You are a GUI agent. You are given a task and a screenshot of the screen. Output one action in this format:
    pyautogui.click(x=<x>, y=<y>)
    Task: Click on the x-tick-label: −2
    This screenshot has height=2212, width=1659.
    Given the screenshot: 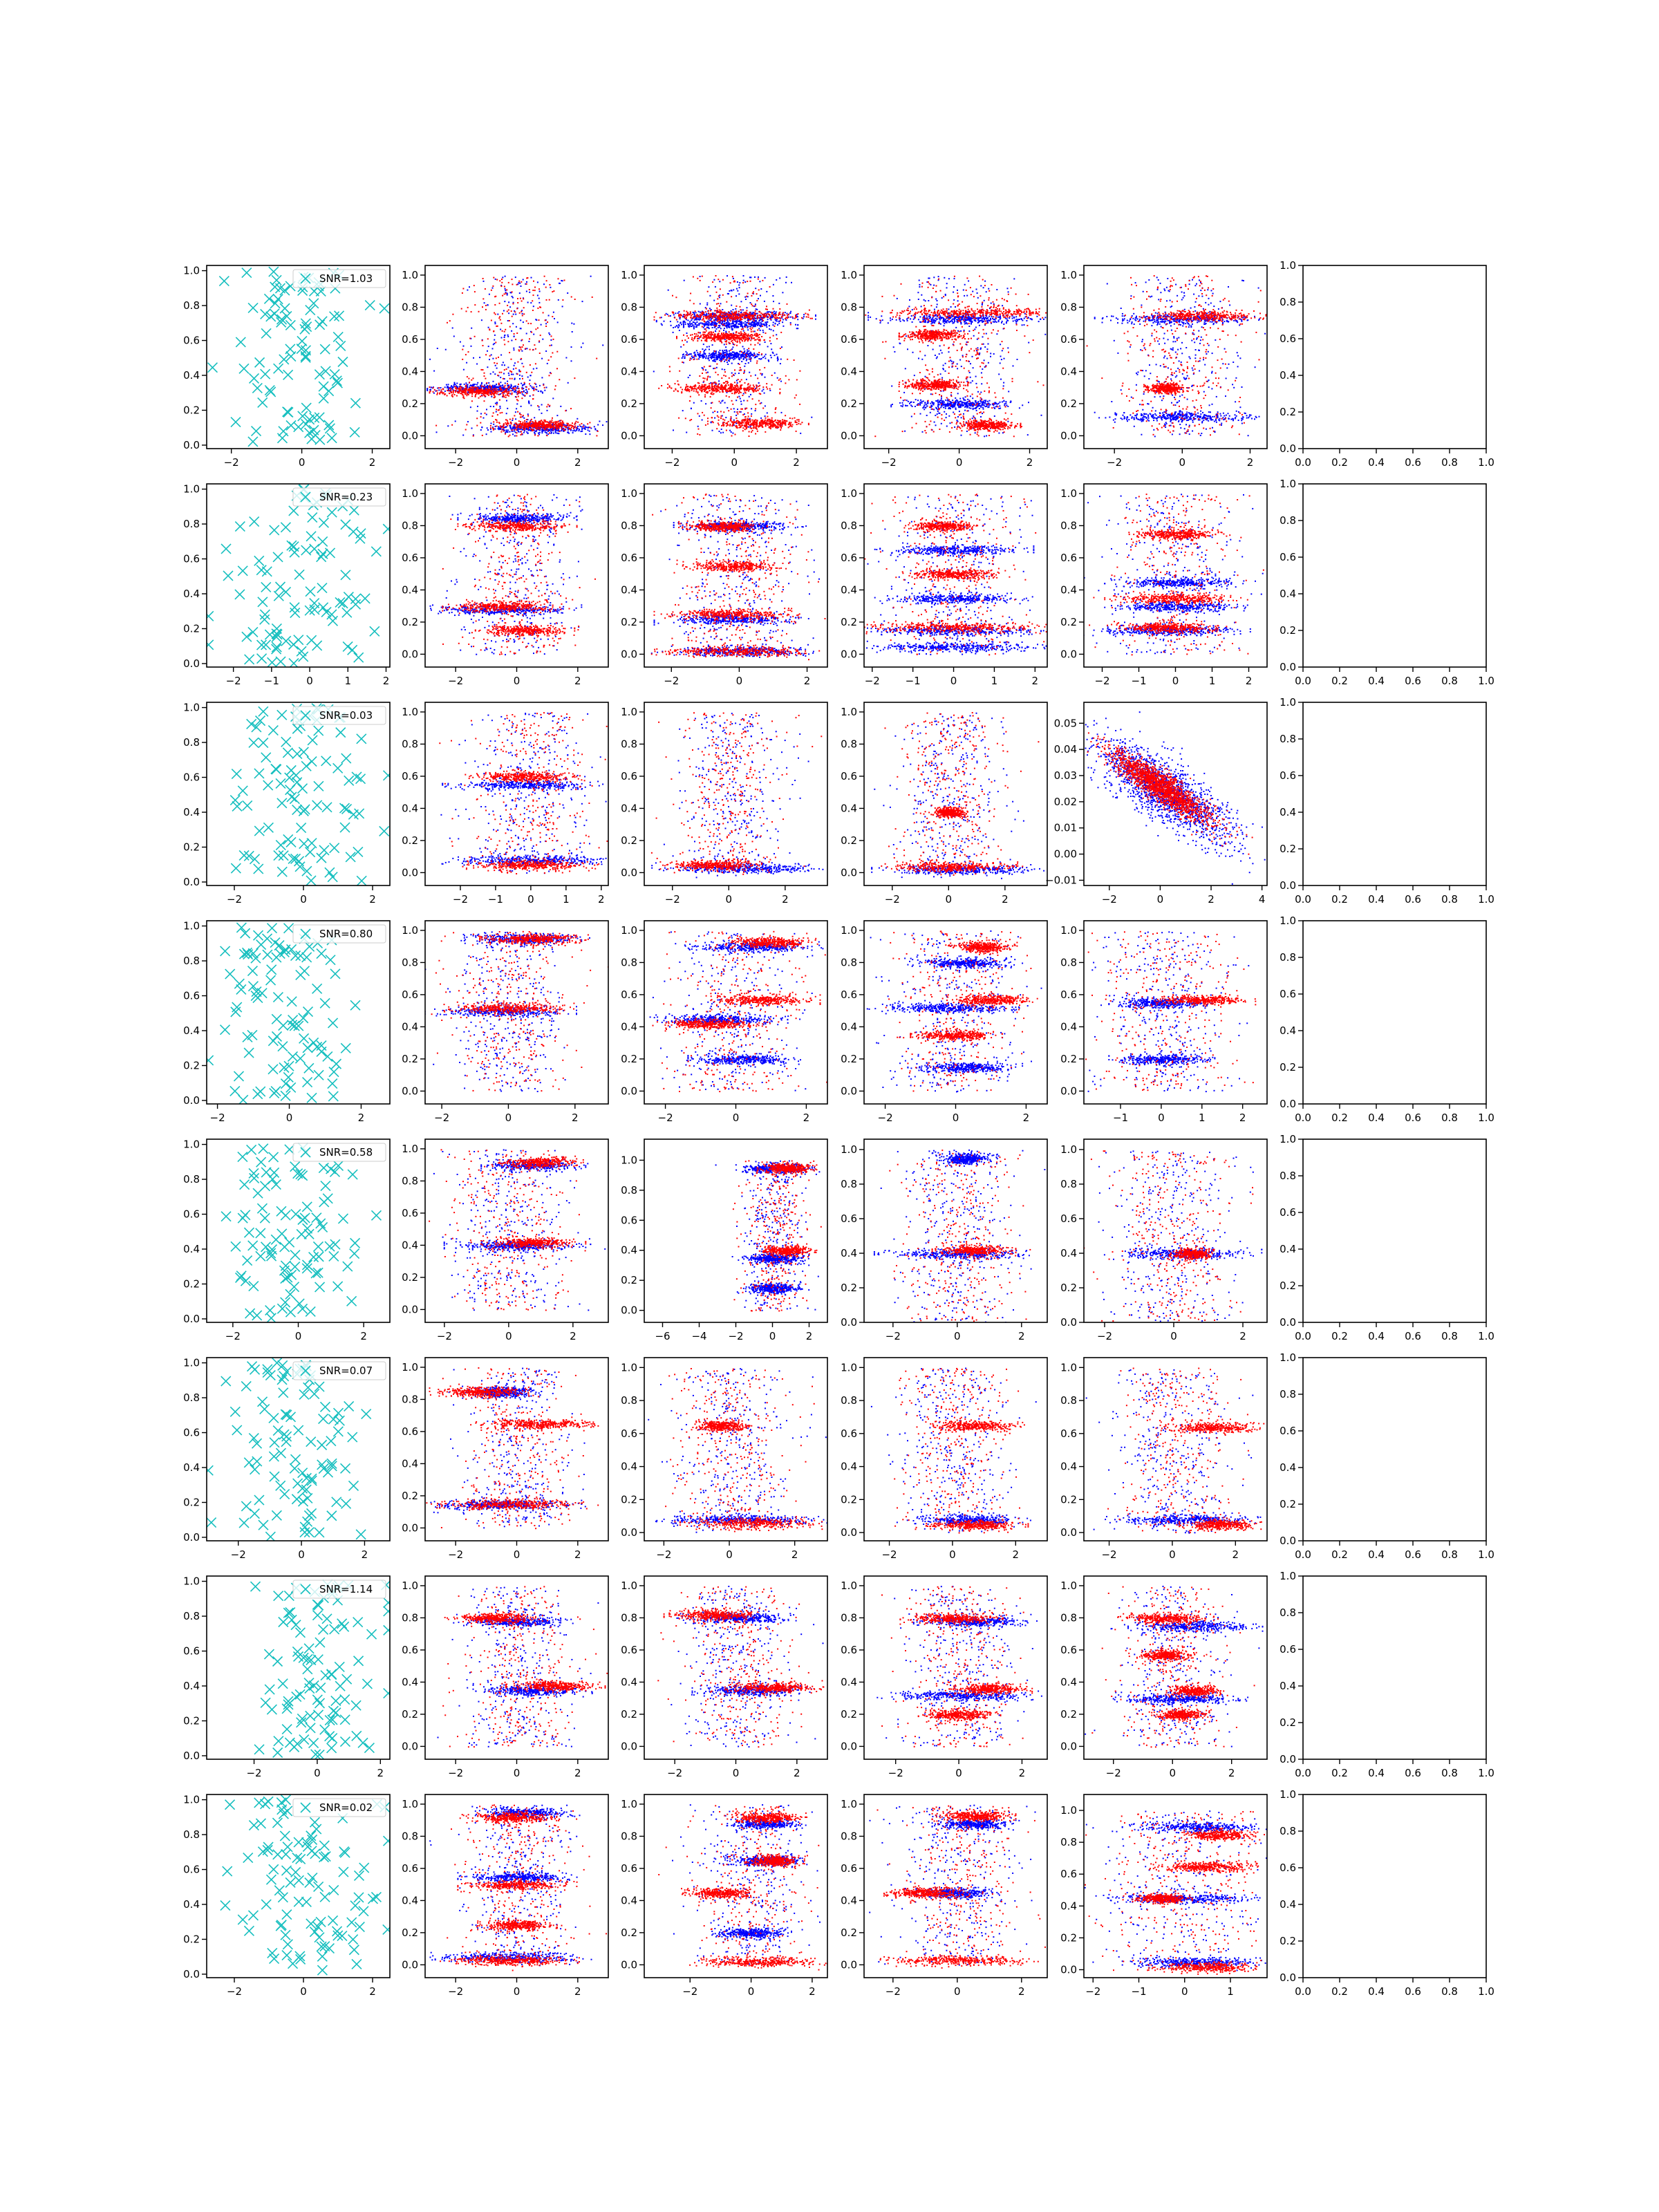 What is the action you would take?
    pyautogui.click(x=455, y=462)
    